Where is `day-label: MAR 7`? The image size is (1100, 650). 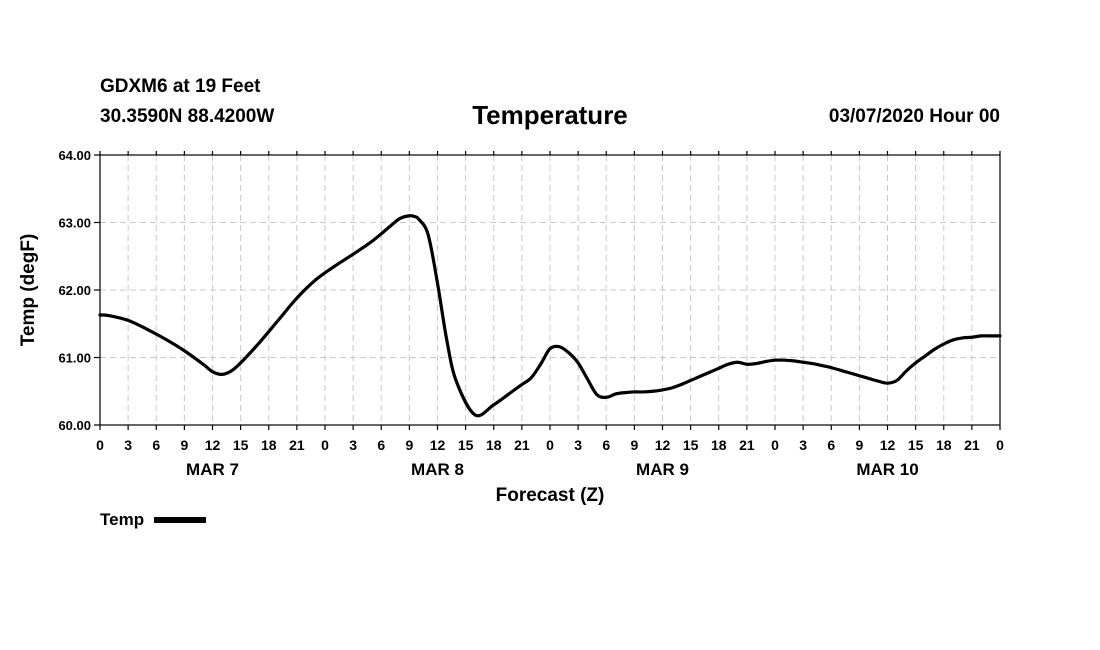
day-label: MAR 7 is located at coordinates (212, 469).